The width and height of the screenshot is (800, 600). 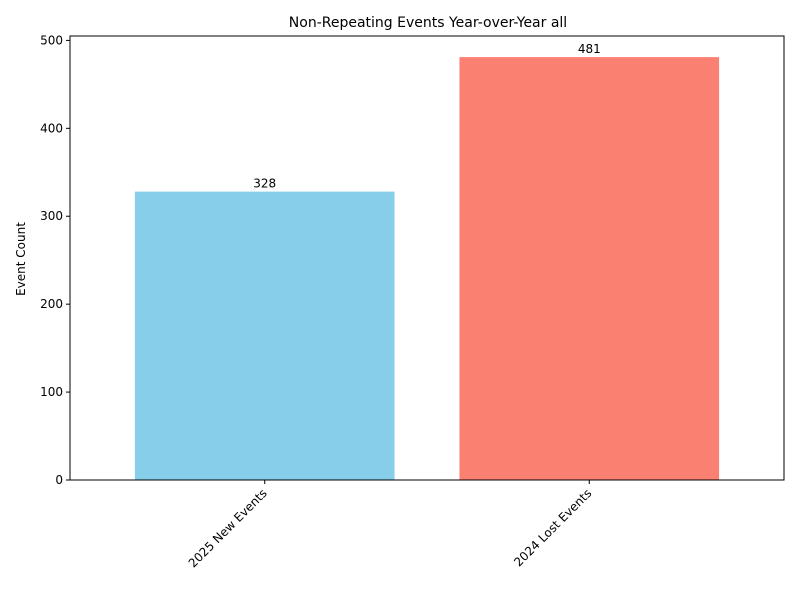 What do you see at coordinates (51, 40) in the screenshot?
I see `y-tick-label: 500` at bounding box center [51, 40].